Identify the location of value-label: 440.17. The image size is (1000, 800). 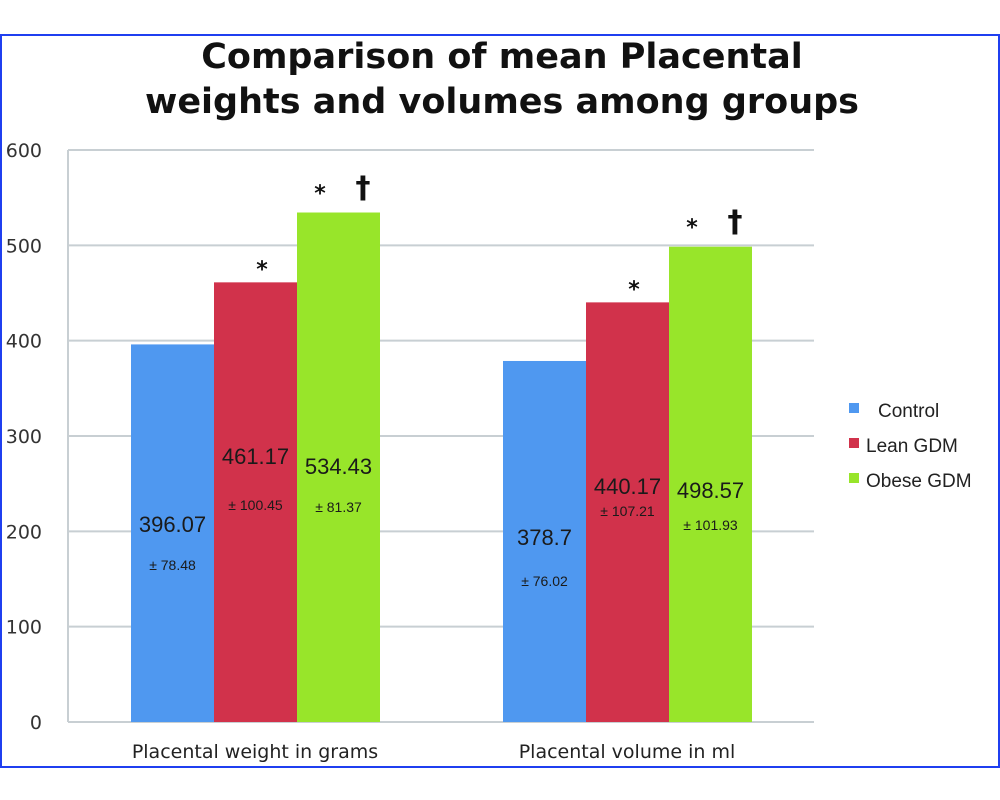
(627, 486).